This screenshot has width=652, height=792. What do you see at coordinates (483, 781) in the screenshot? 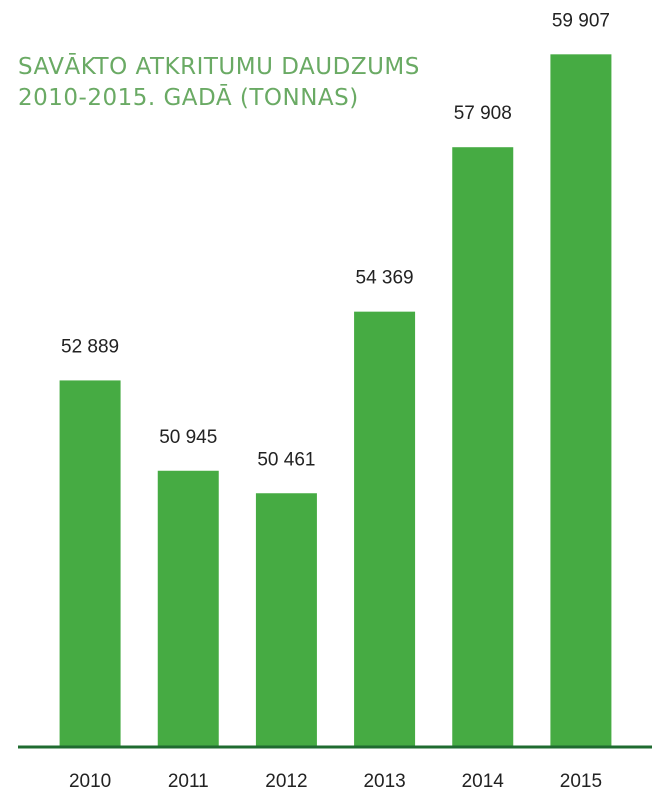
I see `x-tick-label: 2014` at bounding box center [483, 781].